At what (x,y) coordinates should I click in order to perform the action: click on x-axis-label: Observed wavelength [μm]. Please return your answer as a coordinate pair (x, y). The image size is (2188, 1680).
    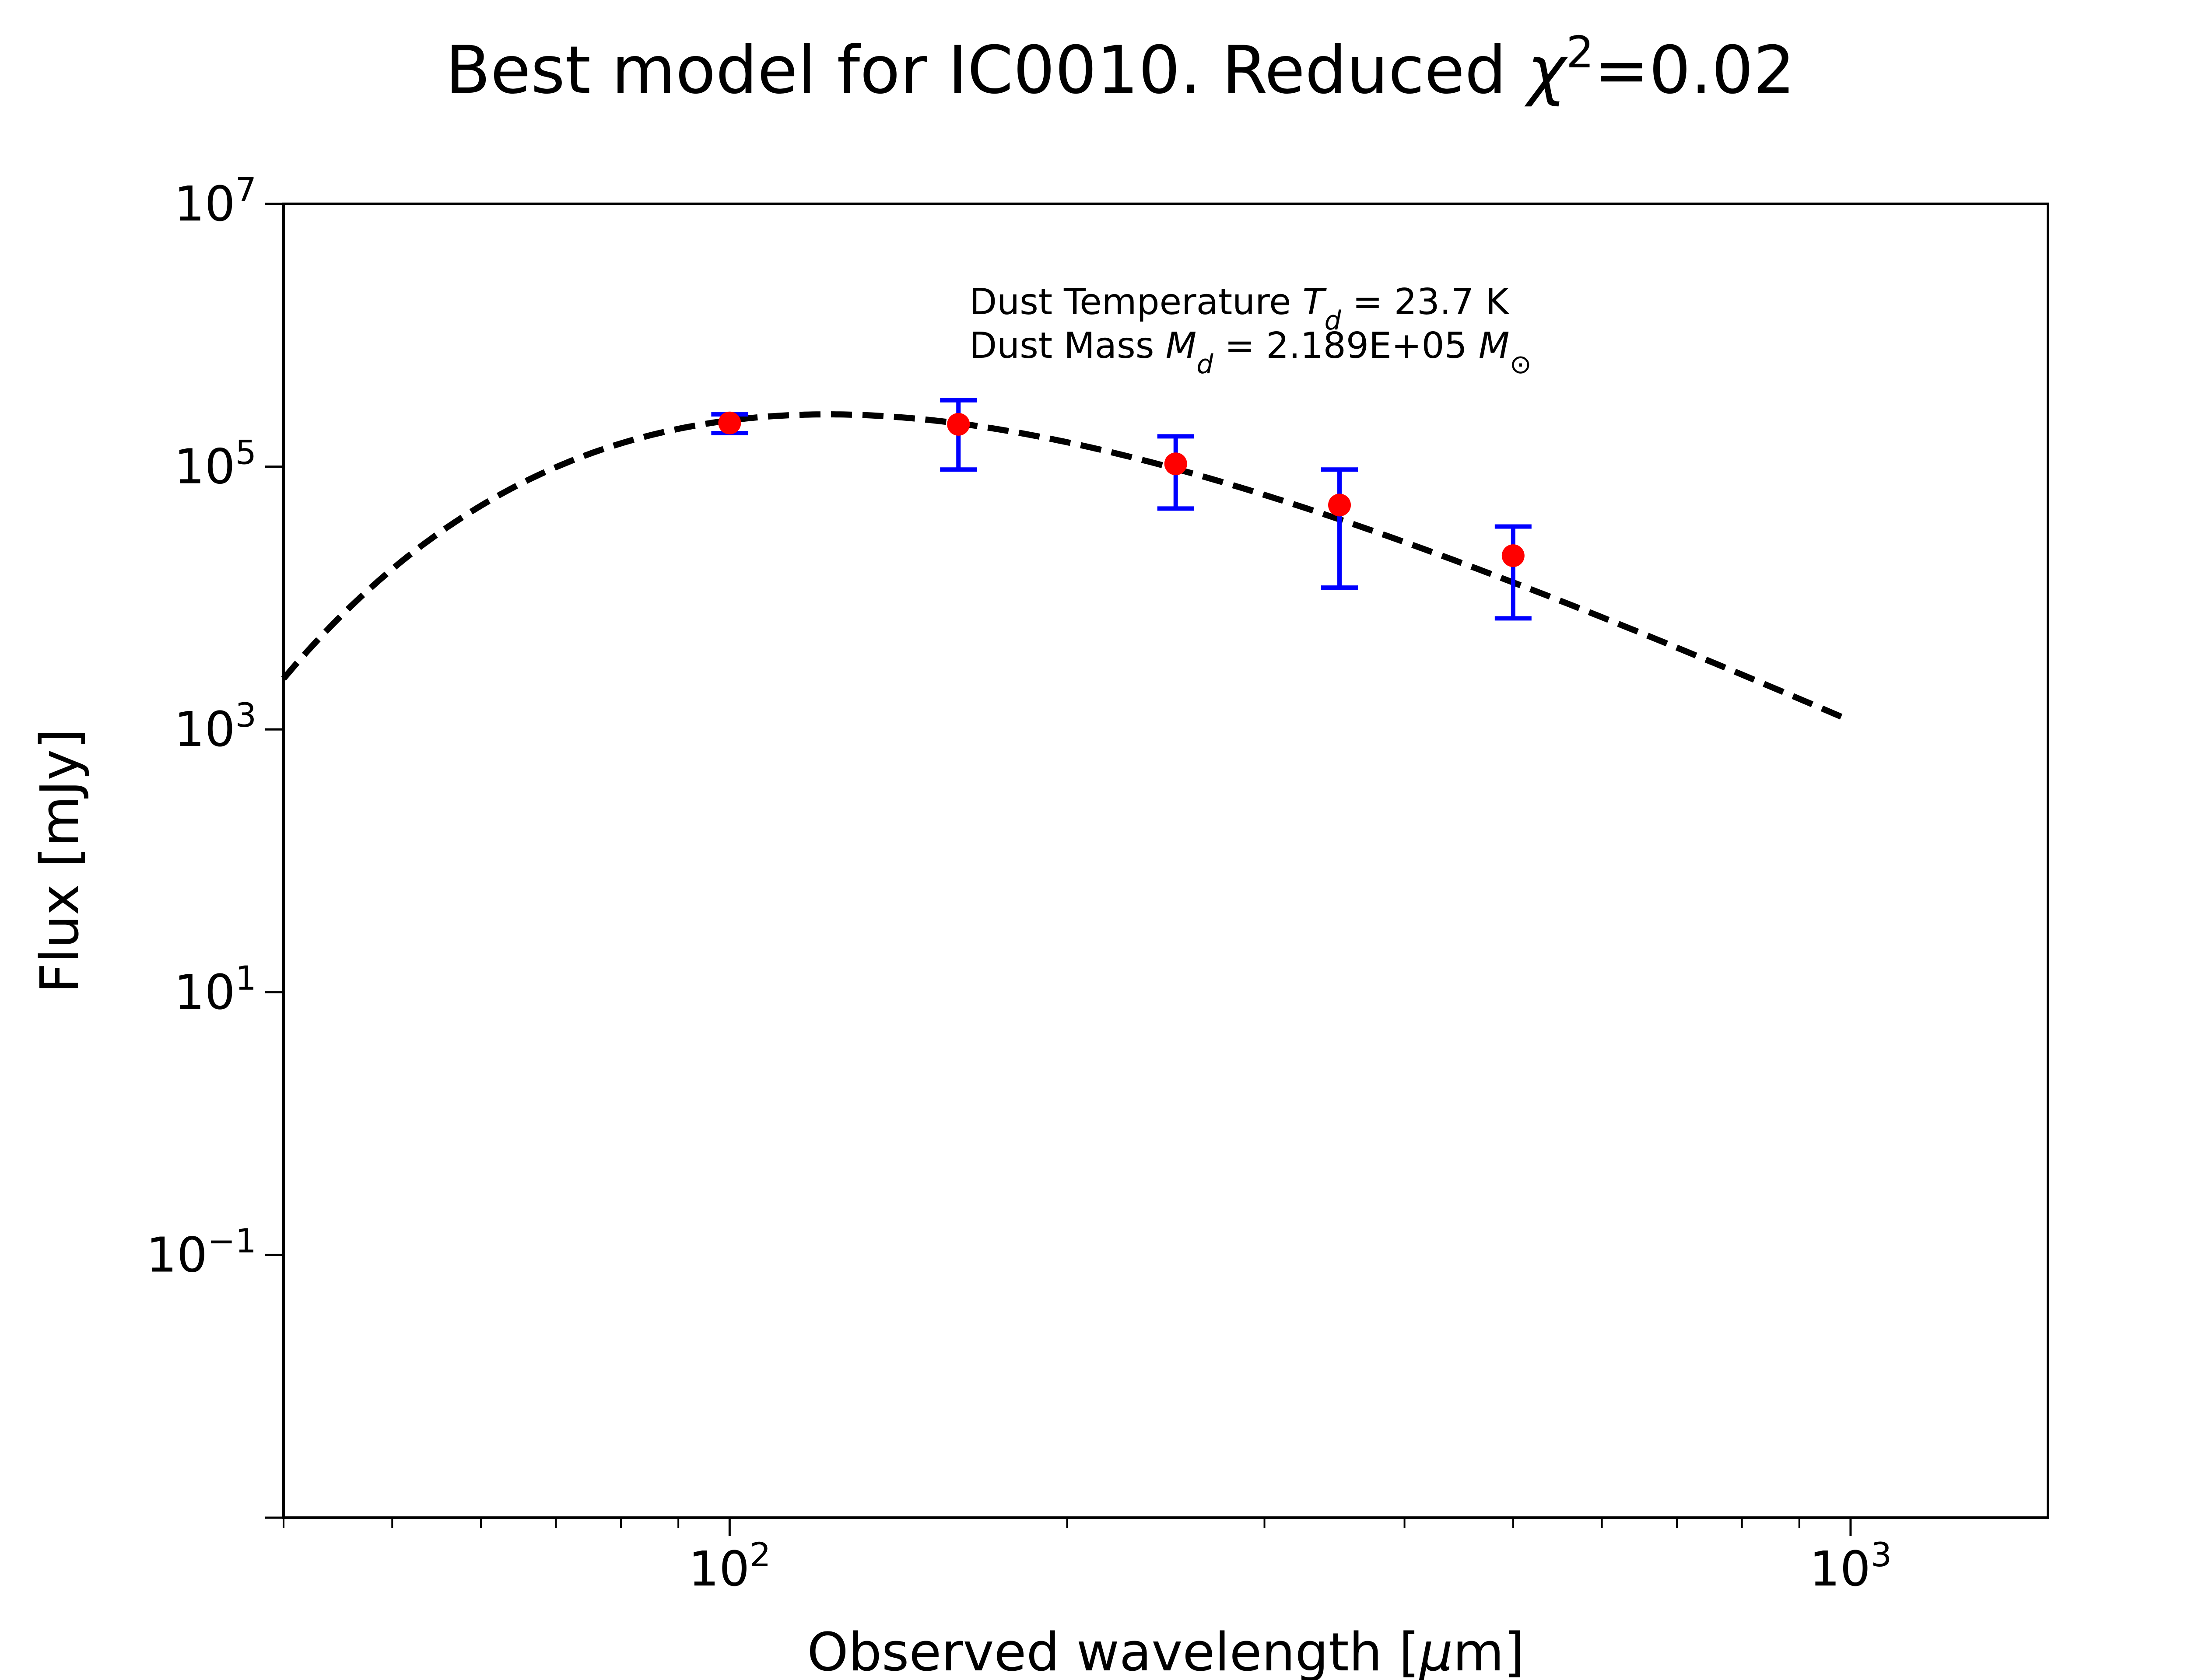
    Looking at the image, I should click on (1166, 1651).